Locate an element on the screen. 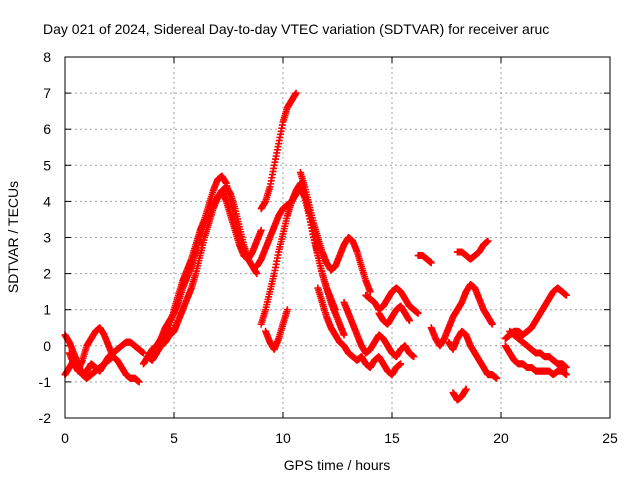 The height and width of the screenshot is (480, 640). y-tick-label: -2 is located at coordinates (45, 418).